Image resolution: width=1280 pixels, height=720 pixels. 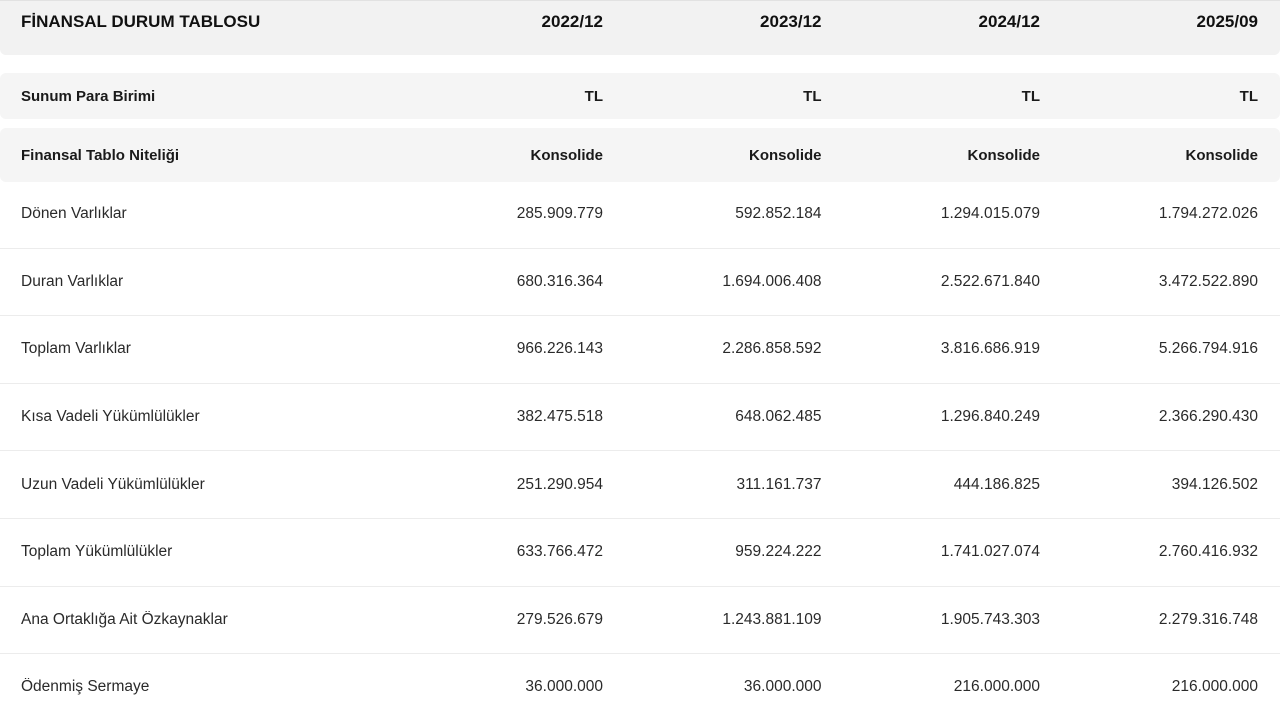 What do you see at coordinates (559, 552) in the screenshot?
I see `cell-value: 633.766.472` at bounding box center [559, 552].